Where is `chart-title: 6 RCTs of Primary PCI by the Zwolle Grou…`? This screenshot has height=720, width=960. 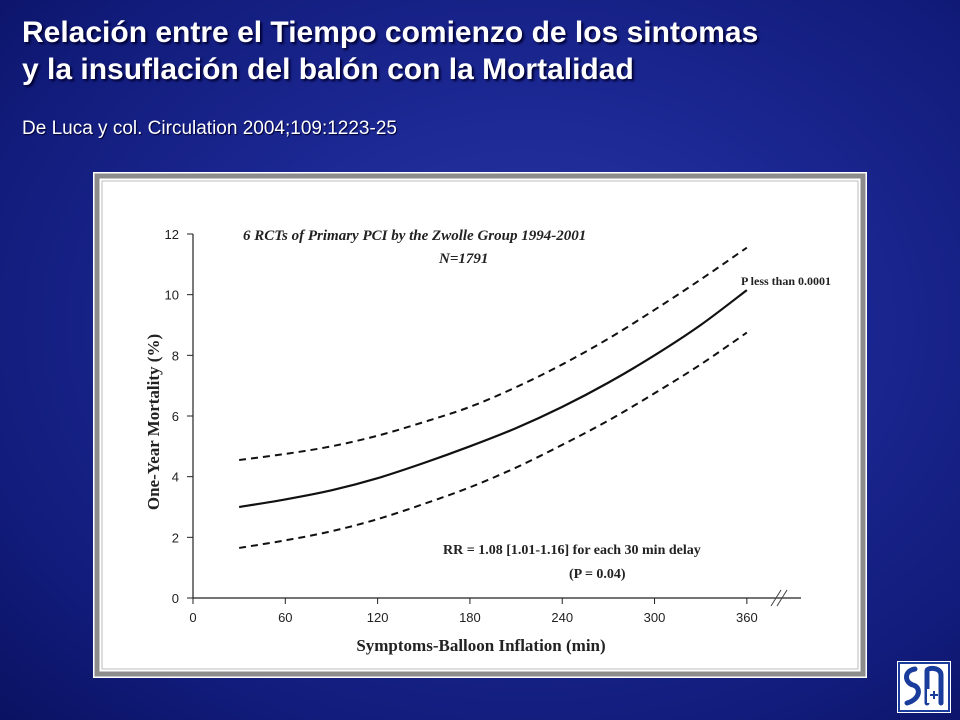 chart-title: 6 RCTs of Primary PCI by the Zwolle Grou… is located at coordinates (414, 236).